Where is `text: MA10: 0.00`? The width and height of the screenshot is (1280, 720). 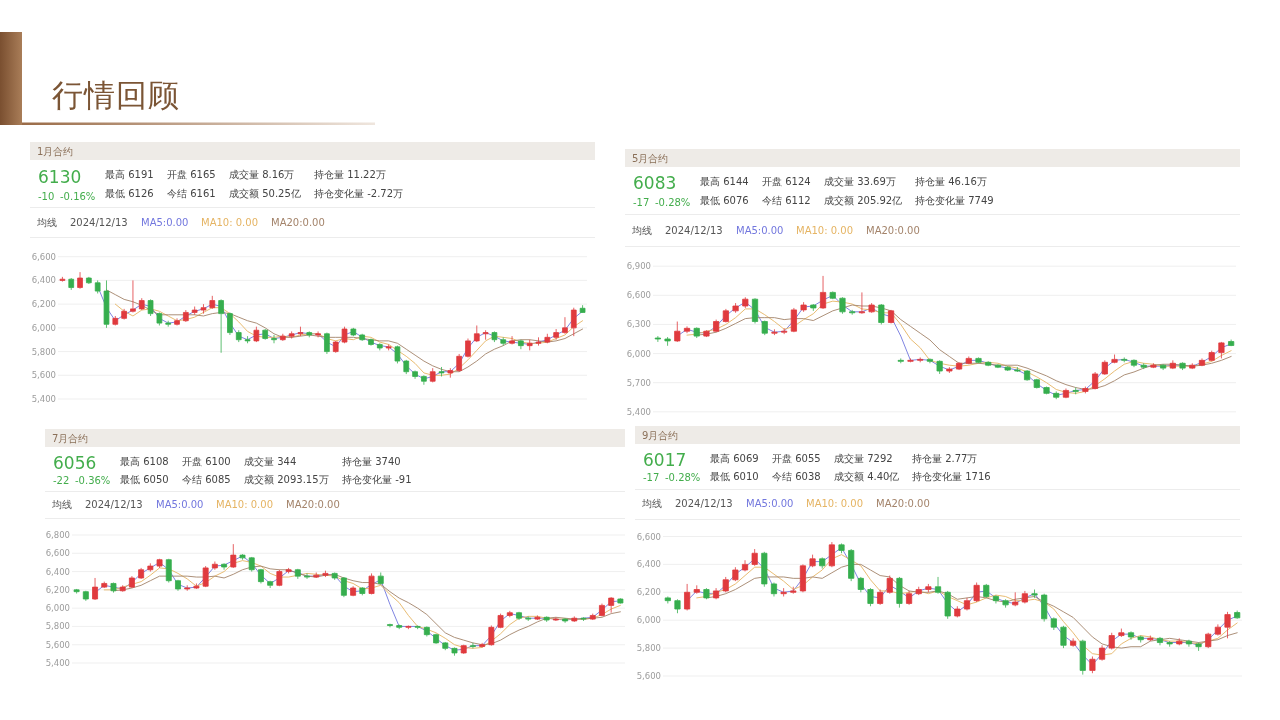
text: MA10: 0.00 is located at coordinates (230, 223).